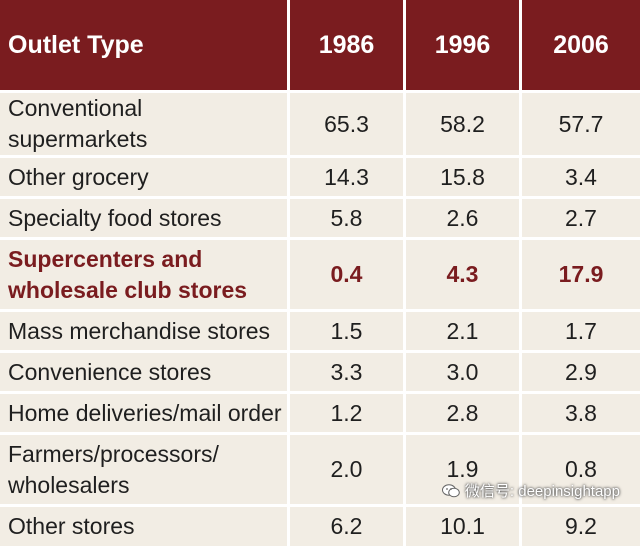 The height and width of the screenshot is (546, 640). Describe the element at coordinates (464, 219) in the screenshot. I see `cell-1996: 2.6` at that location.